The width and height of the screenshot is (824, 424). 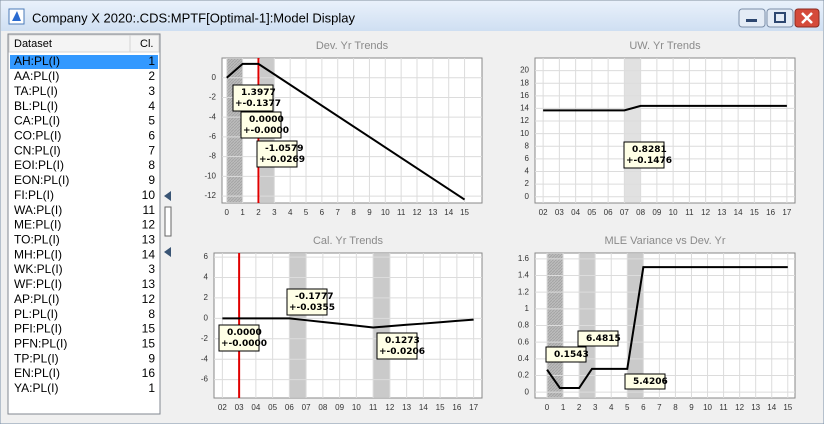 What do you see at coordinates (356, 407) in the screenshot?
I see `x-tick-label: 10` at bounding box center [356, 407].